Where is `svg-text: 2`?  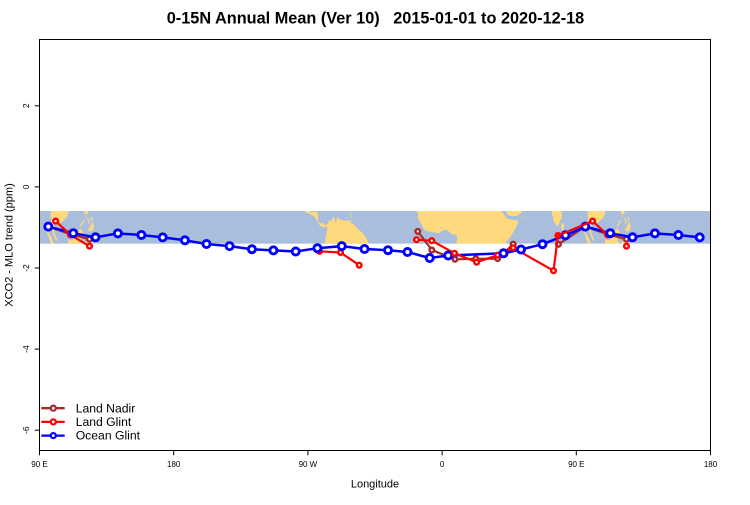
svg-text: 2 is located at coordinates (26, 105).